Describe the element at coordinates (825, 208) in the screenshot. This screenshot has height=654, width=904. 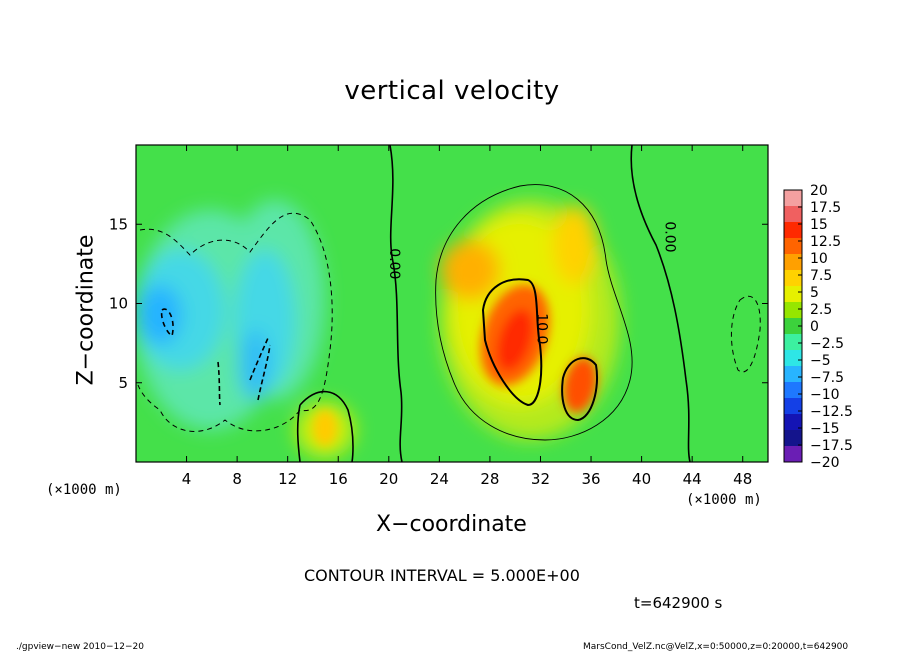
I see `colorbar-label: 17.5` at that location.